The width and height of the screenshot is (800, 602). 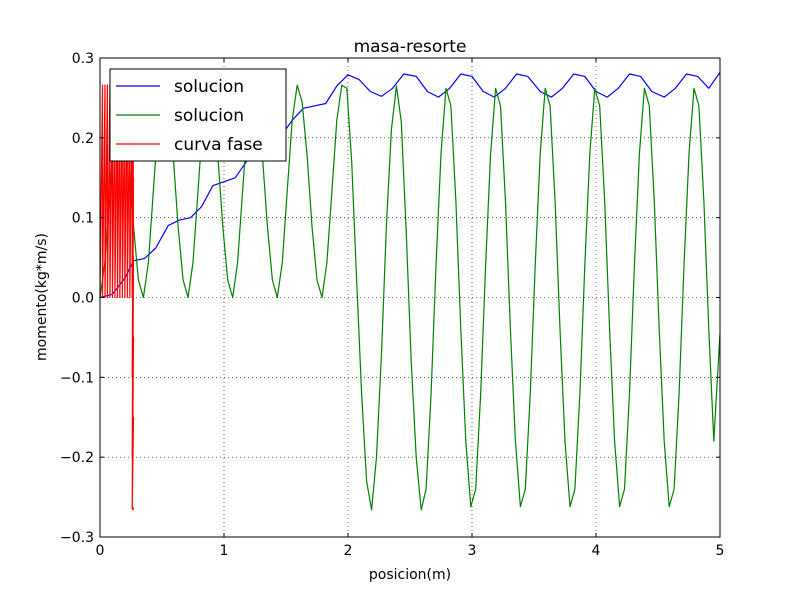 What do you see at coordinates (348, 551) in the screenshot?
I see `x-tick-label-2: 2` at bounding box center [348, 551].